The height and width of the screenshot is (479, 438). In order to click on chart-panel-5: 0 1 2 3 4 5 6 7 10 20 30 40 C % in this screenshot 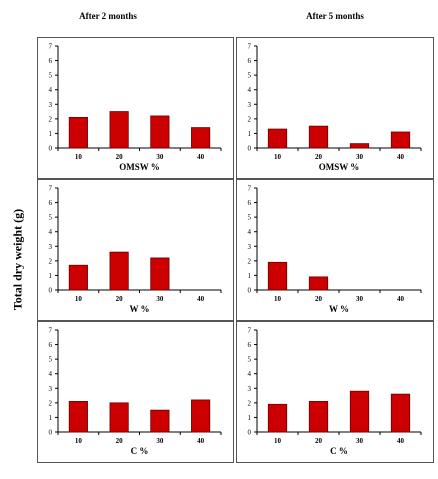, I will do `click(135, 392)`.